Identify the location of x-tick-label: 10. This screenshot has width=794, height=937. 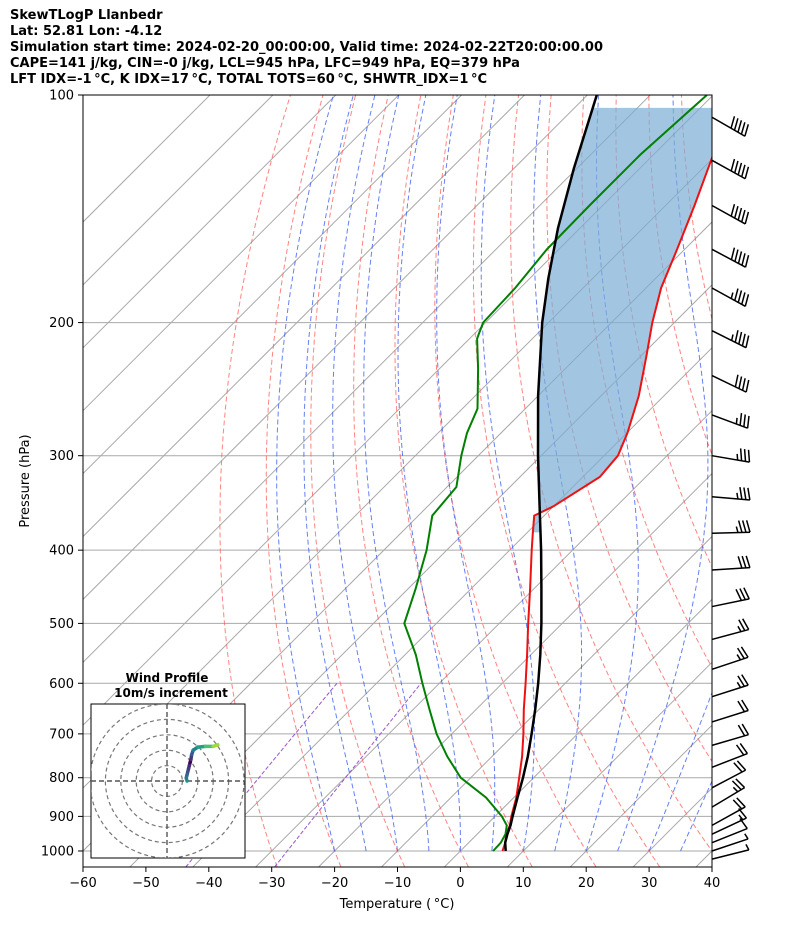
(523, 883).